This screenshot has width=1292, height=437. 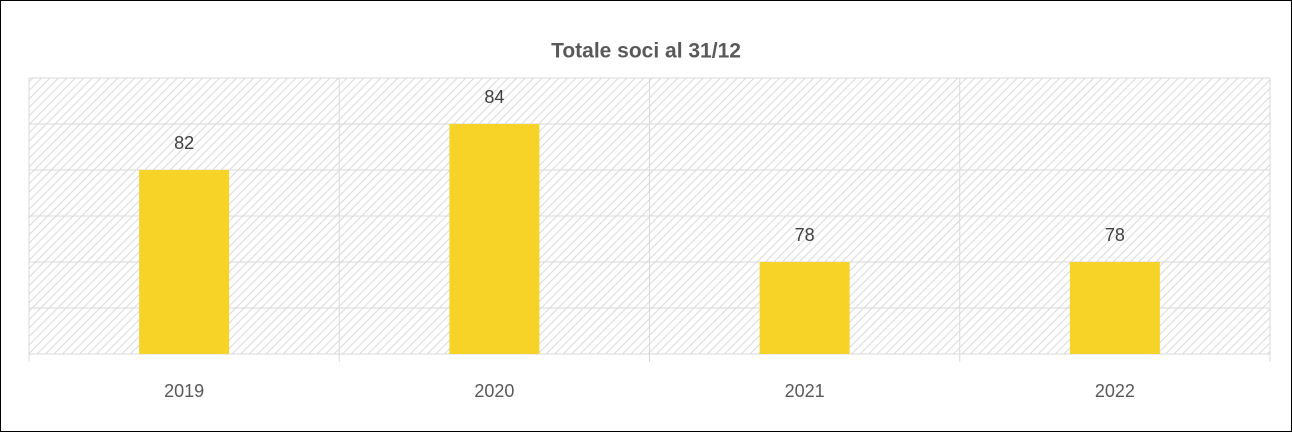 What do you see at coordinates (805, 391) in the screenshot?
I see `x-tick-label: 2021` at bounding box center [805, 391].